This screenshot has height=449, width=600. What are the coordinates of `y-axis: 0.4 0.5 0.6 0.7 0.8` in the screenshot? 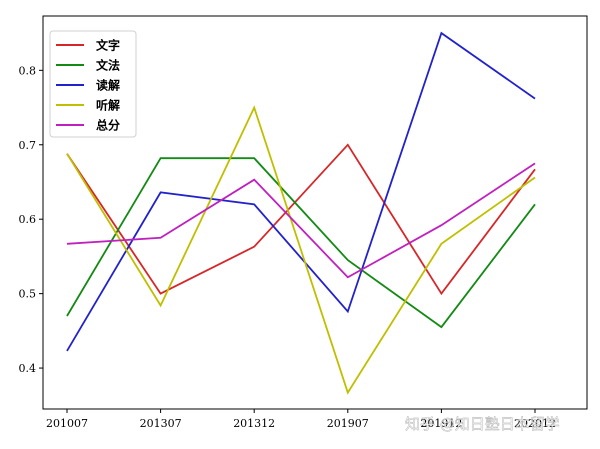 It's located at (31, 219).